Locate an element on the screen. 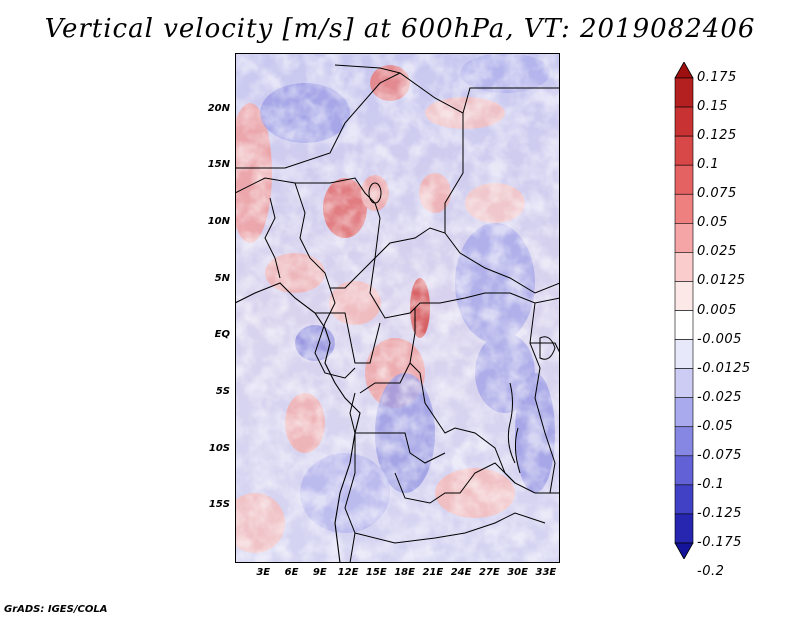 Image resolution: width=800 pixels, height=618 pixels. colorbar-label: 0.125 is located at coordinates (717, 136).